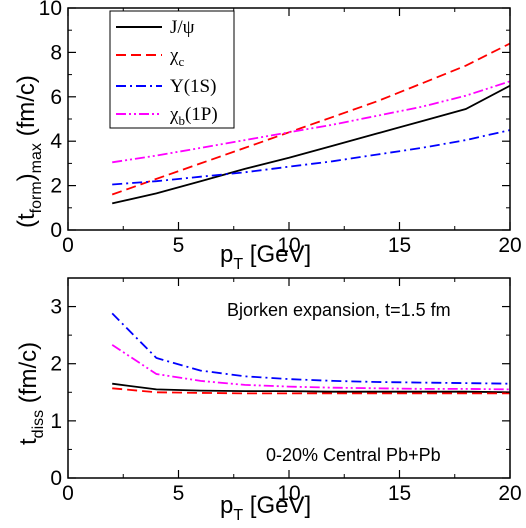  I want to click on bottom-xlabel-base: p, so click(226, 505).